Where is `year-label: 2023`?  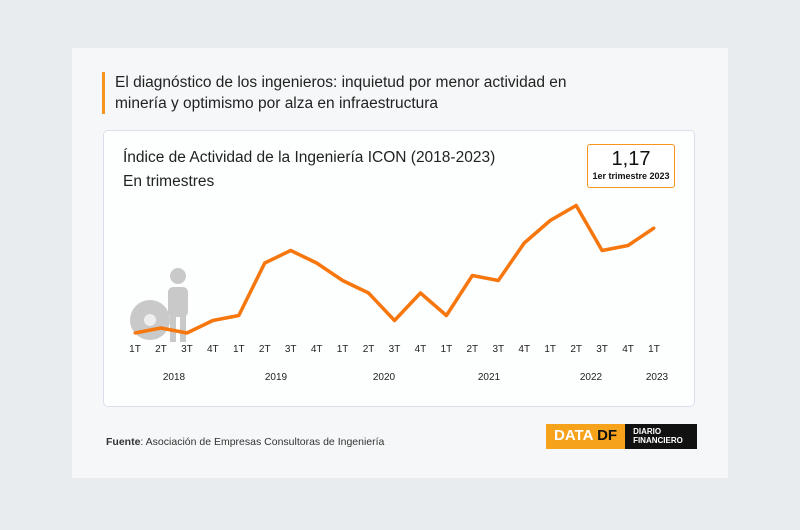
year-label: 2023 is located at coordinates (657, 377).